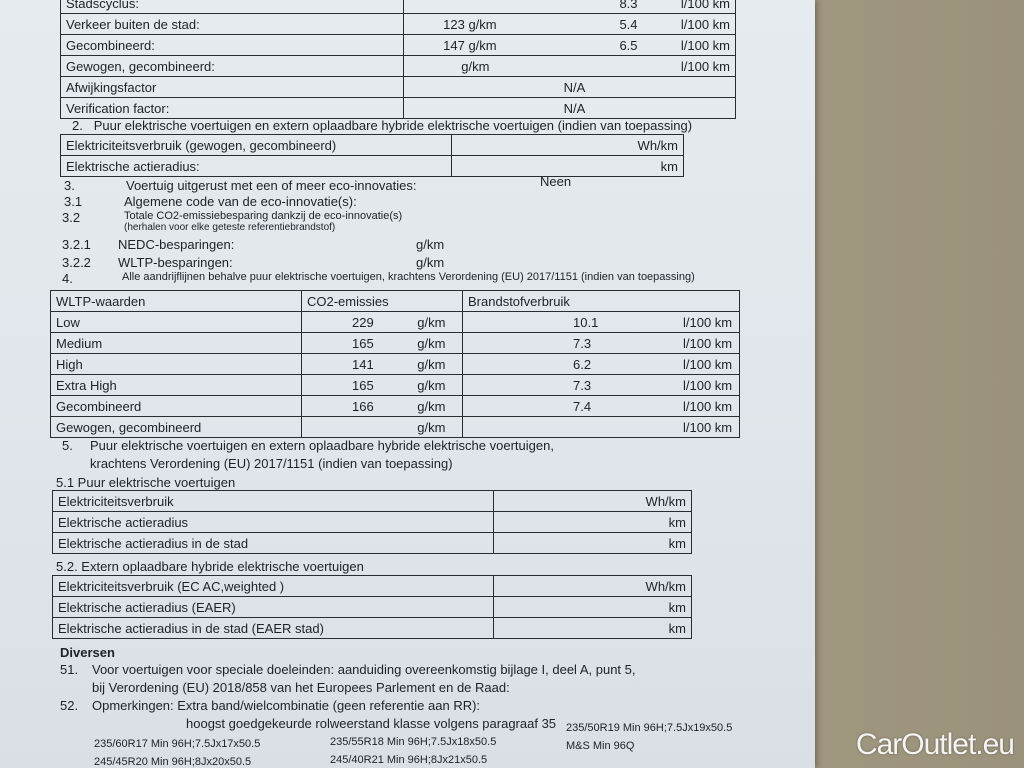  Describe the element at coordinates (430, 244) in the screenshot. I see `section-unit: g/km` at that location.